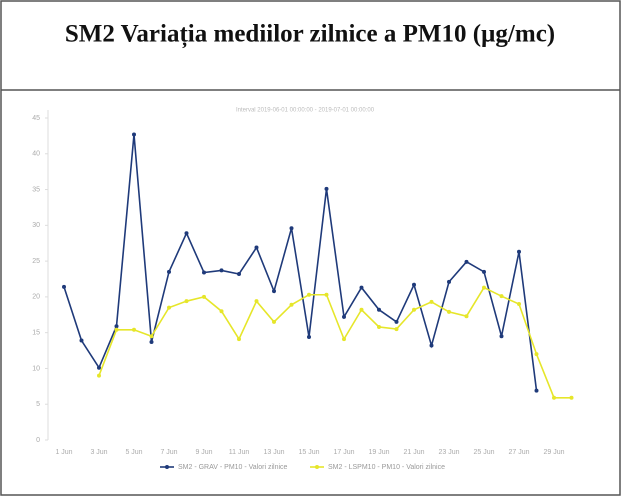 The width and height of the screenshot is (621, 496). Describe the element at coordinates (38, 404) in the screenshot. I see `y-tick-label: 5` at that location.